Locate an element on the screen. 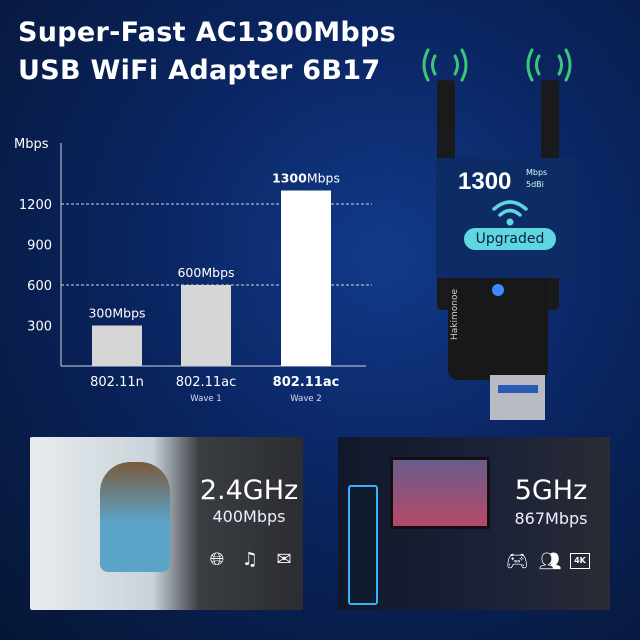  users-icon: 👥︎ is located at coordinates (550, 561).